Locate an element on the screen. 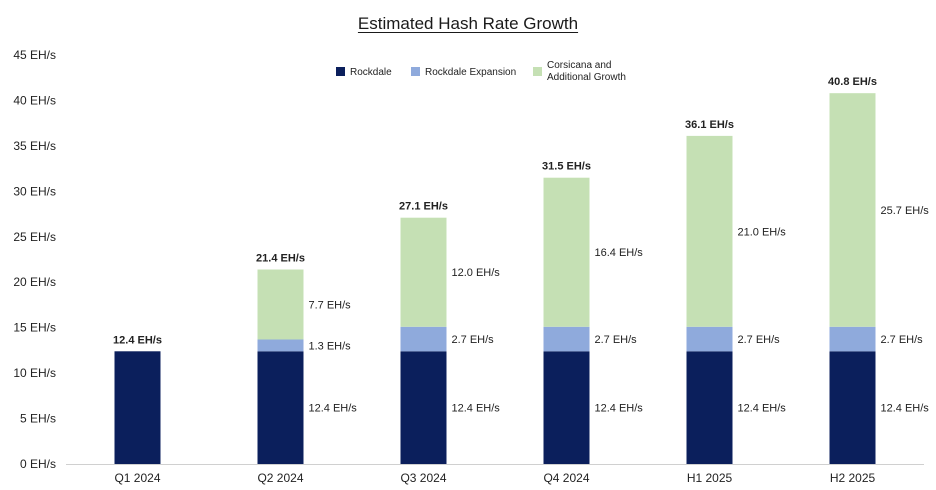  y-tick-label: 40 EH/s is located at coordinates (34, 100).